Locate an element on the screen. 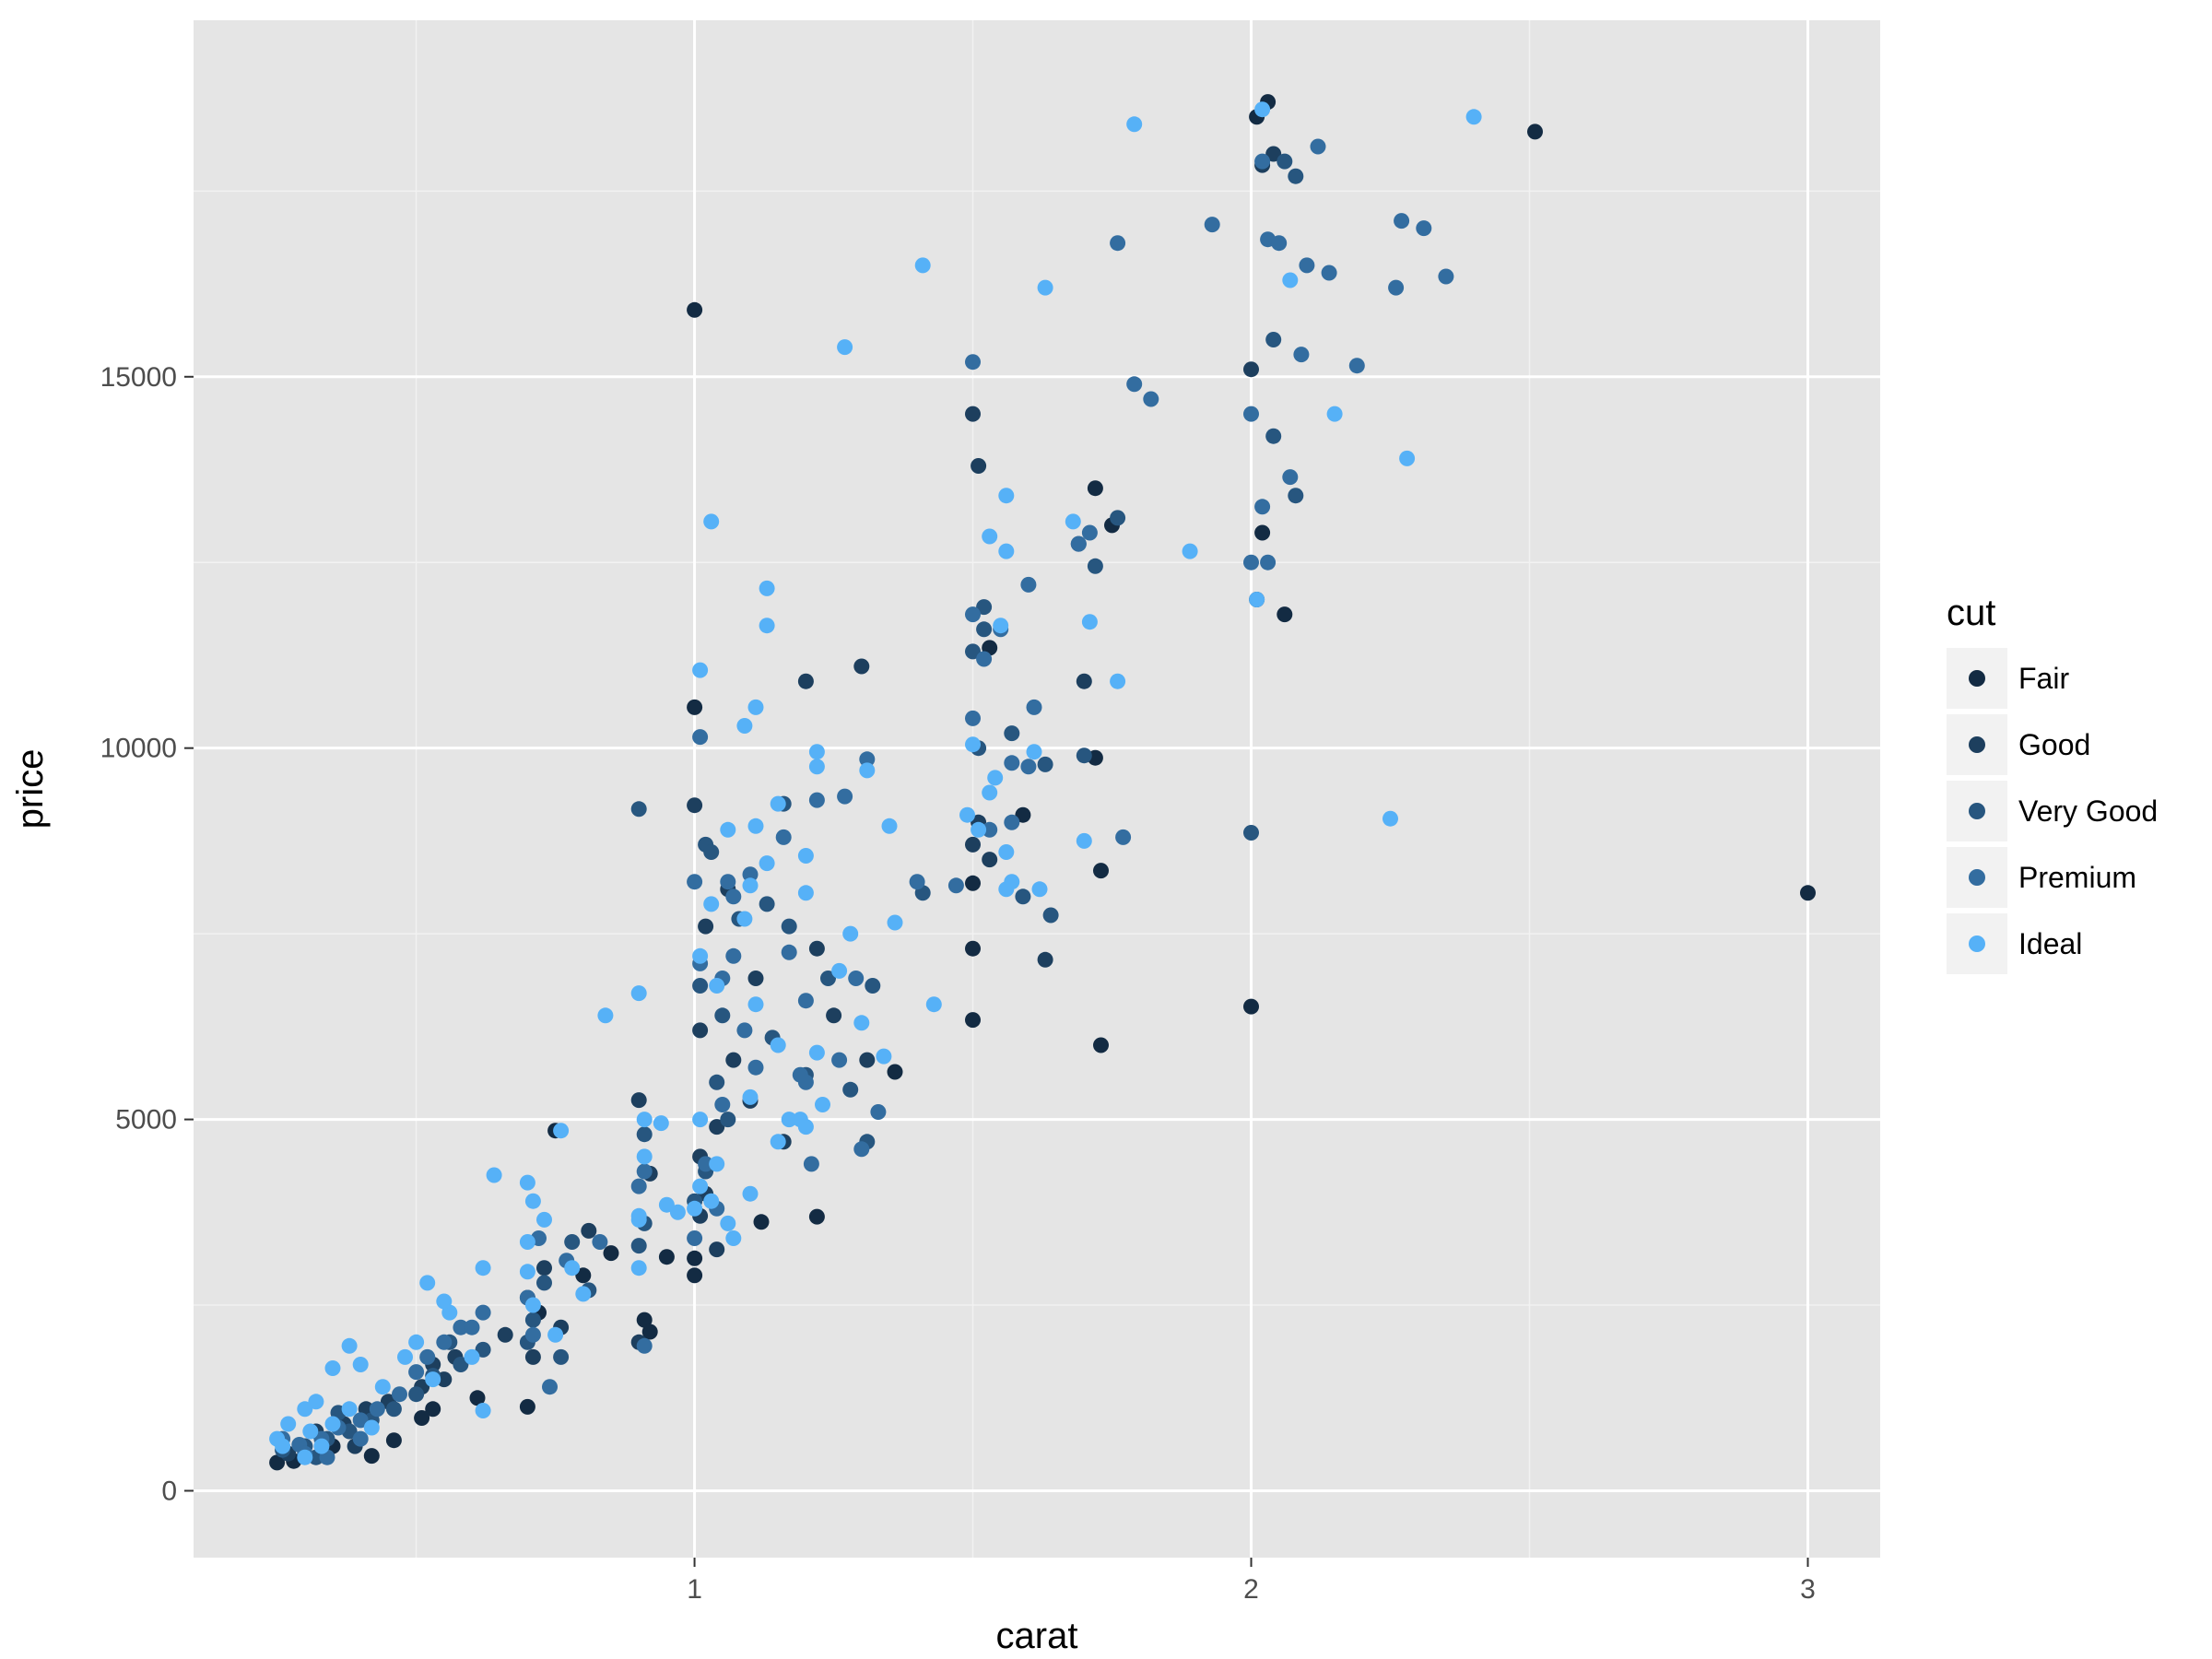 This screenshot has width=2212, height=1659. y-tick-label: 10000 is located at coordinates (138, 749).